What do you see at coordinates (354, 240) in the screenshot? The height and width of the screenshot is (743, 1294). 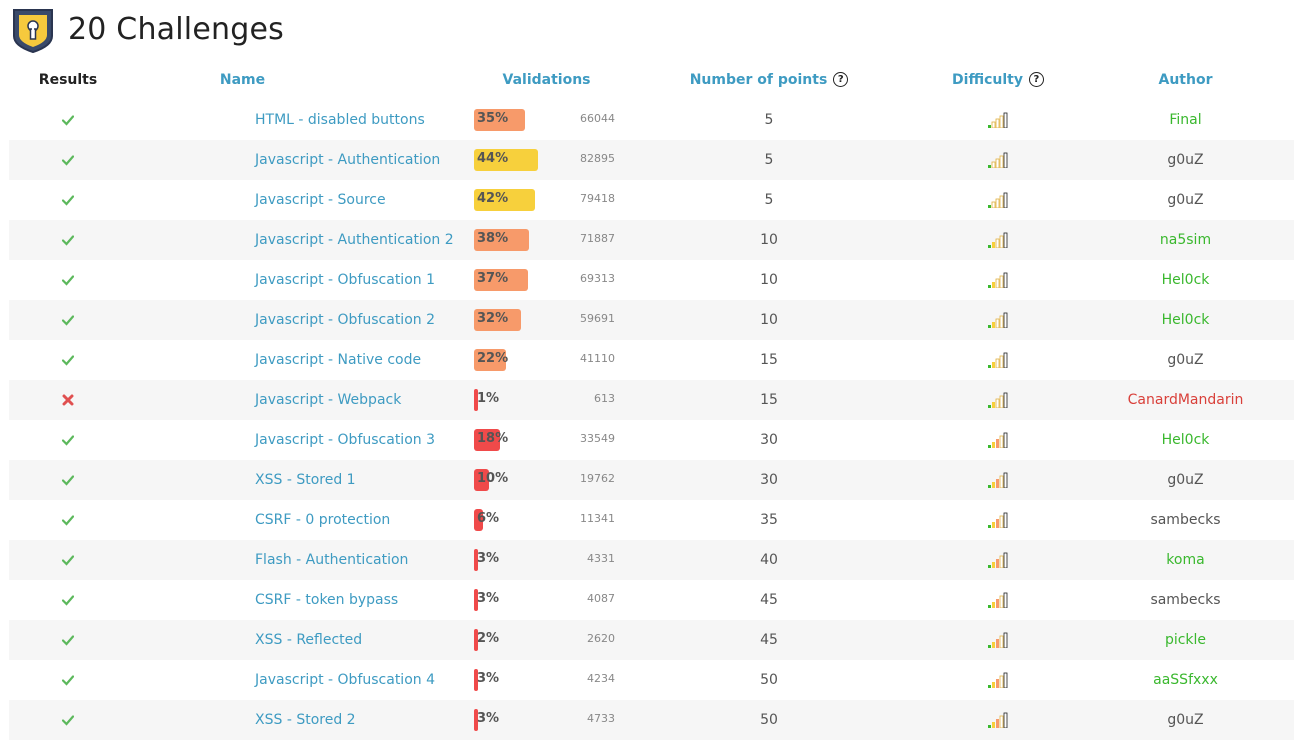 I see `challenge-link: Javascript - Authentication 2` at bounding box center [354, 240].